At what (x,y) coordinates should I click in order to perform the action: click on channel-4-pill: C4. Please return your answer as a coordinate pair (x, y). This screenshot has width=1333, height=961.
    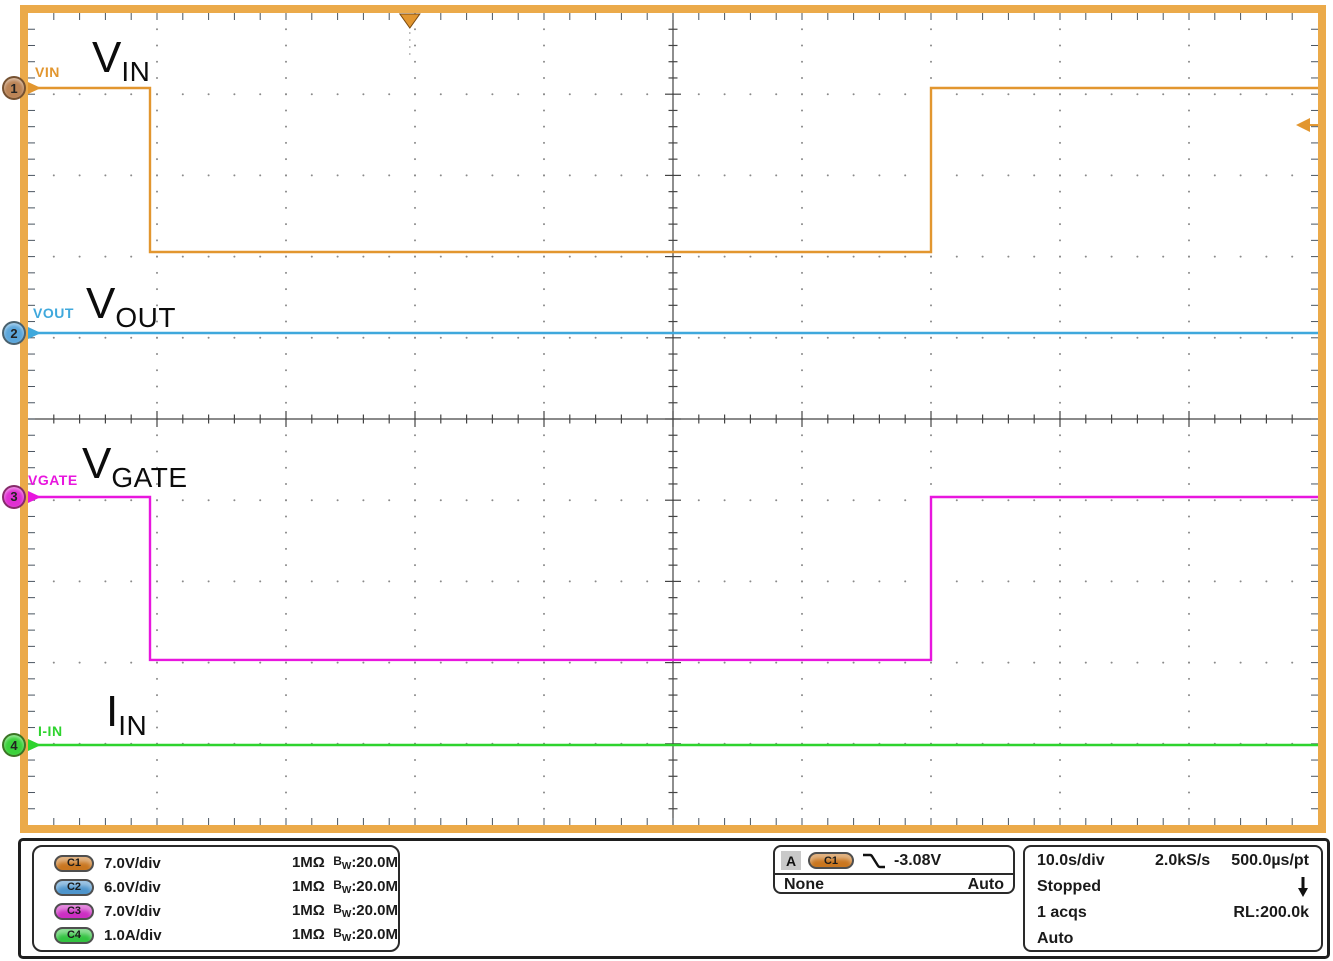
    Looking at the image, I should click on (74, 935).